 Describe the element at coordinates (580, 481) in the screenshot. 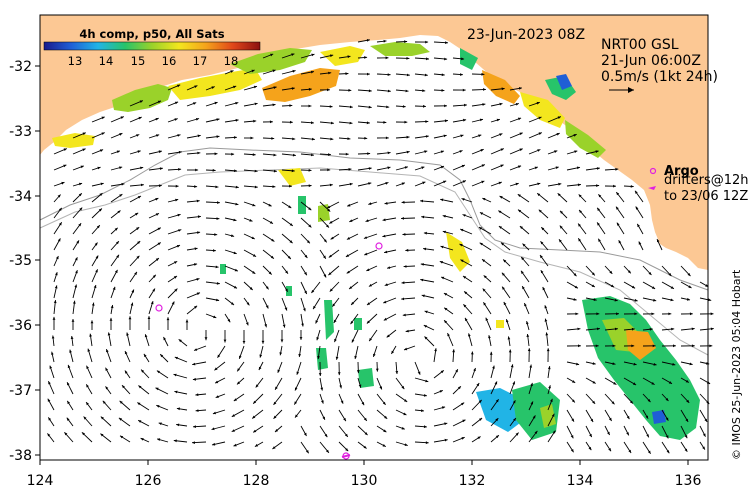

I see `x-tick-label: 134` at that location.